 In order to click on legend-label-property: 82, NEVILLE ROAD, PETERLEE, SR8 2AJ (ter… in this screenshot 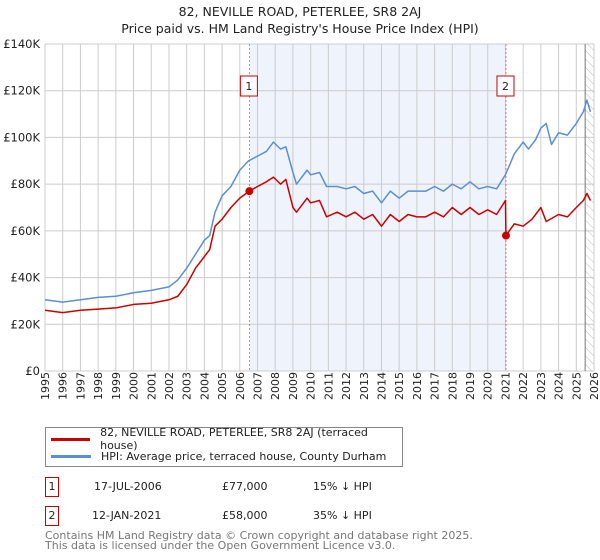, I will do `click(234, 439)`.